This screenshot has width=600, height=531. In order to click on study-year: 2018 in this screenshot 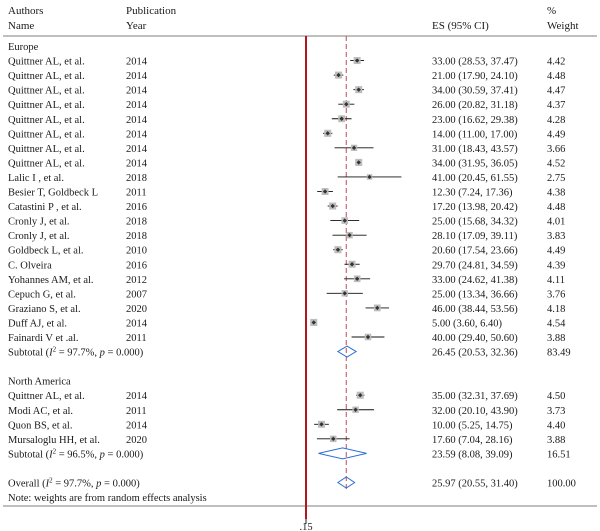, I will do `click(136, 222)`.